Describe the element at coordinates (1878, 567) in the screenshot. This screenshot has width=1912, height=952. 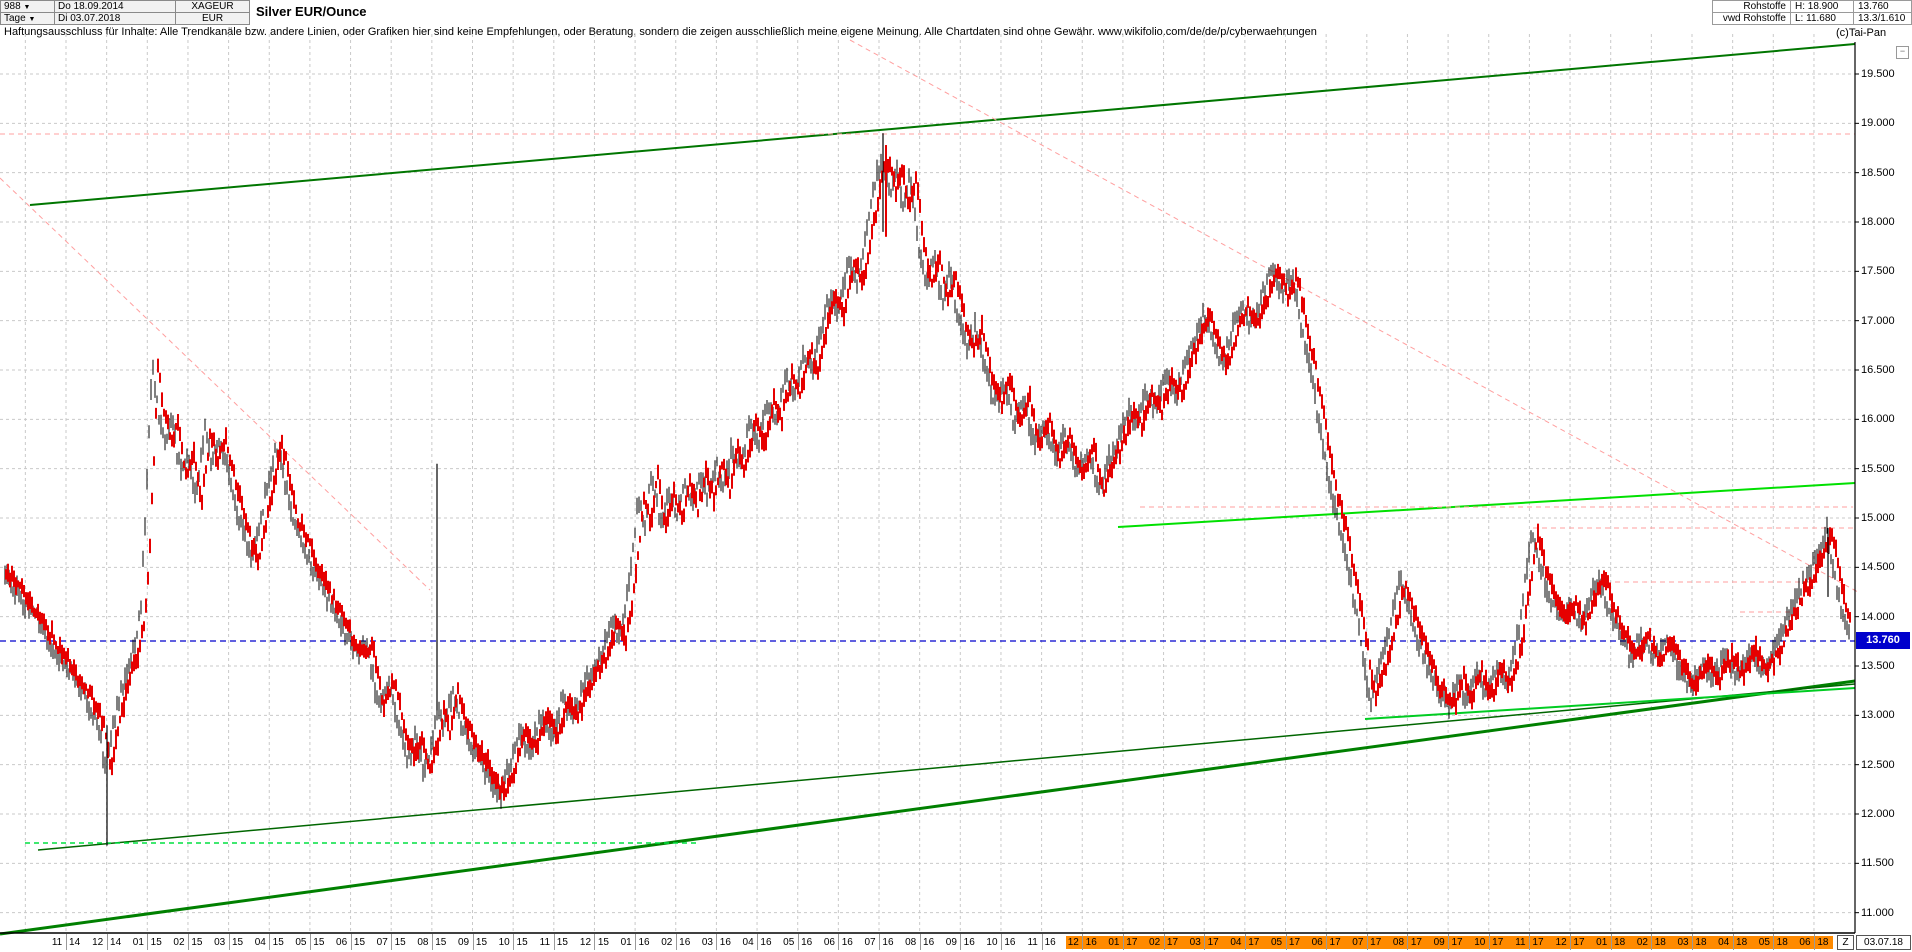
I see `y-axis-tick-label: 14.500` at that location.